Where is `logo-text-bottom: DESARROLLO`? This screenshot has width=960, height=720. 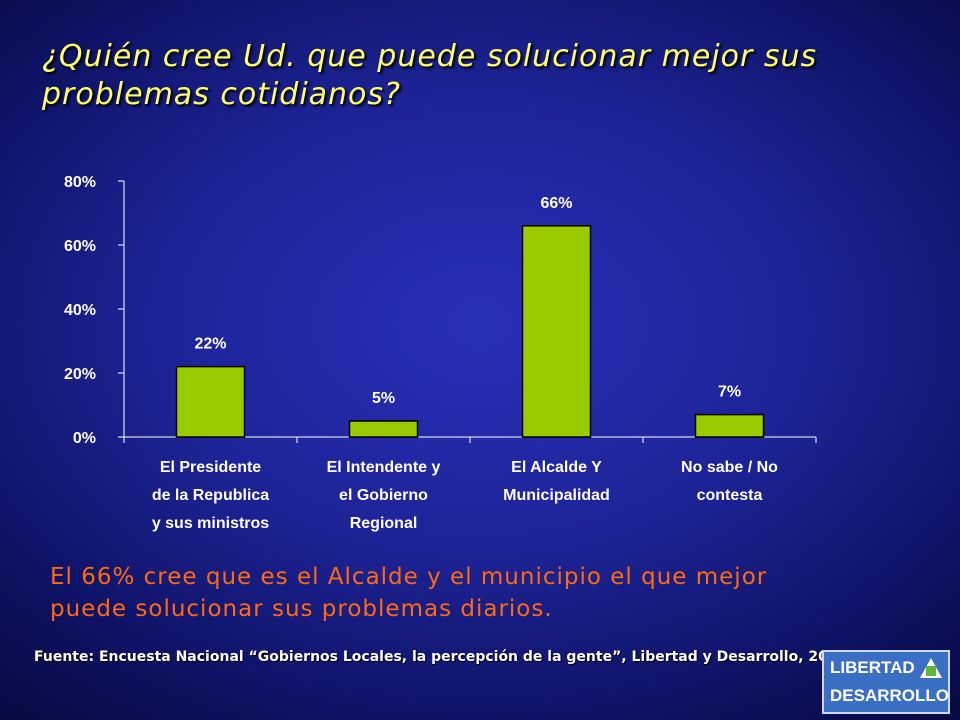 logo-text-bottom: DESARROLLO is located at coordinates (889, 695).